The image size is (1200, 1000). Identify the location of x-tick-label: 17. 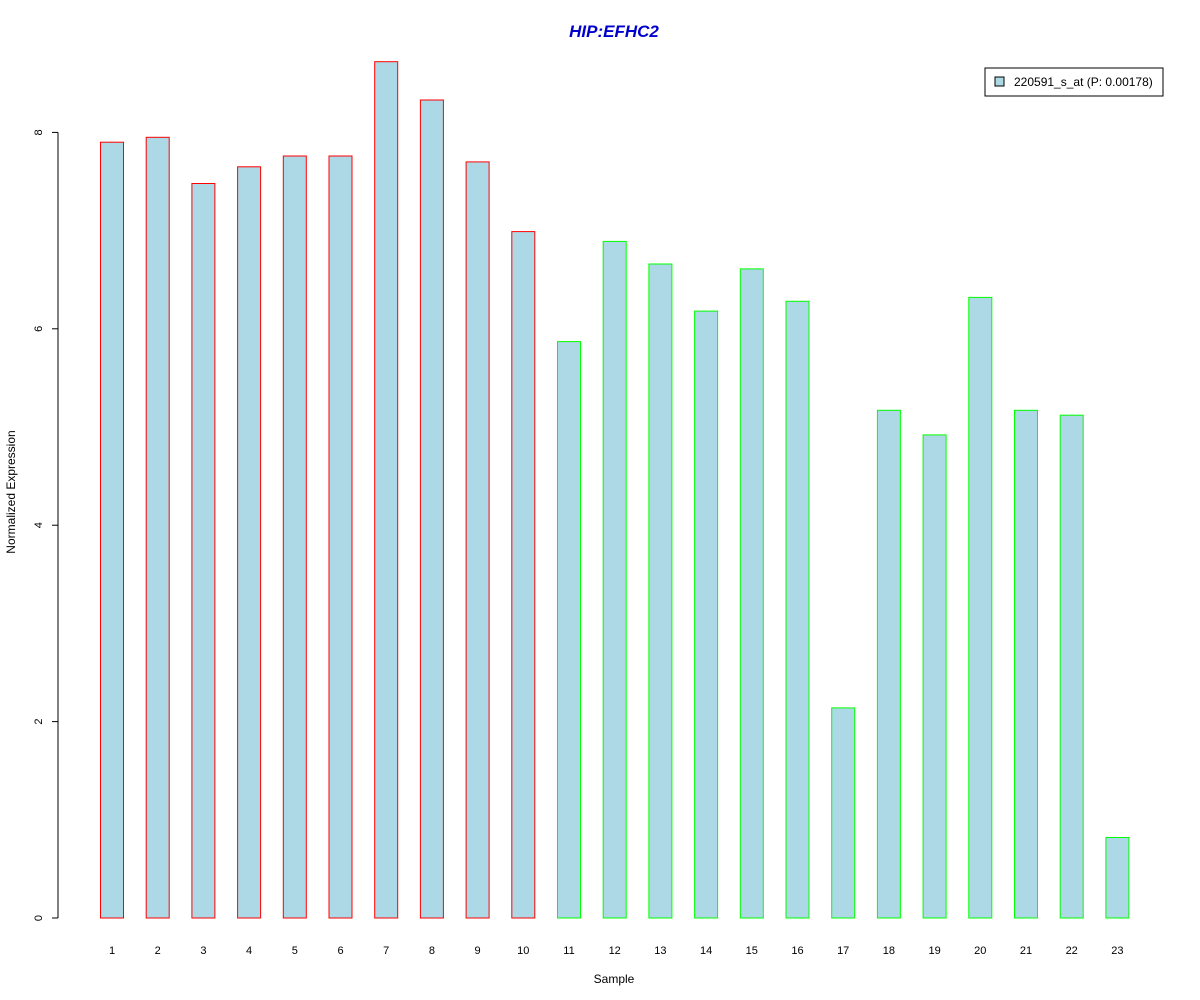
(843, 951).